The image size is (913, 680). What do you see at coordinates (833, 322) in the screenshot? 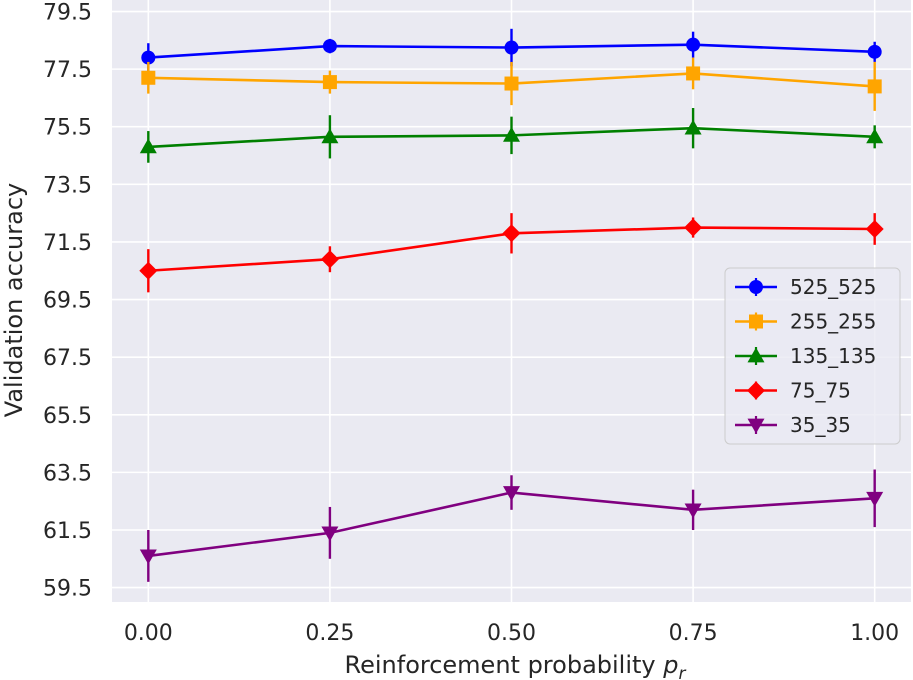
I see `legend-label: 255_255` at bounding box center [833, 322].